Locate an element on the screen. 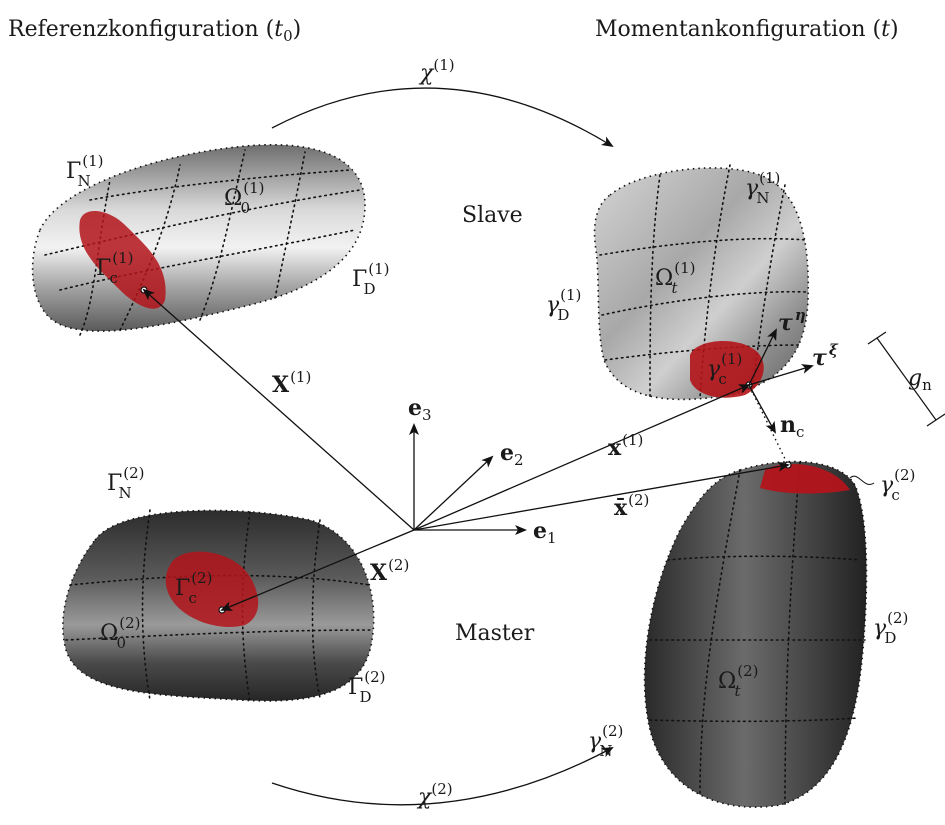 This screenshot has height=825, width=945. ref1-omega-label: Ω(1) 0 is located at coordinates (244, 198).